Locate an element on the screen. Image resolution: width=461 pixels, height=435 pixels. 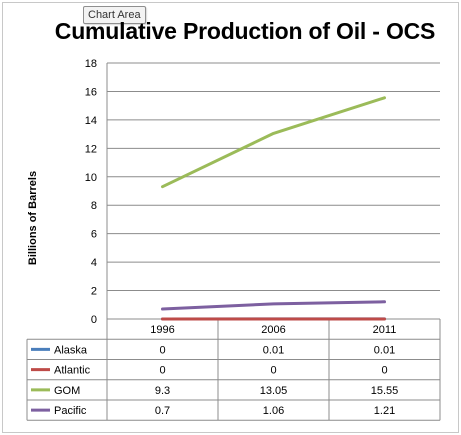
legend-label-gom: GOM is located at coordinates (67, 391).